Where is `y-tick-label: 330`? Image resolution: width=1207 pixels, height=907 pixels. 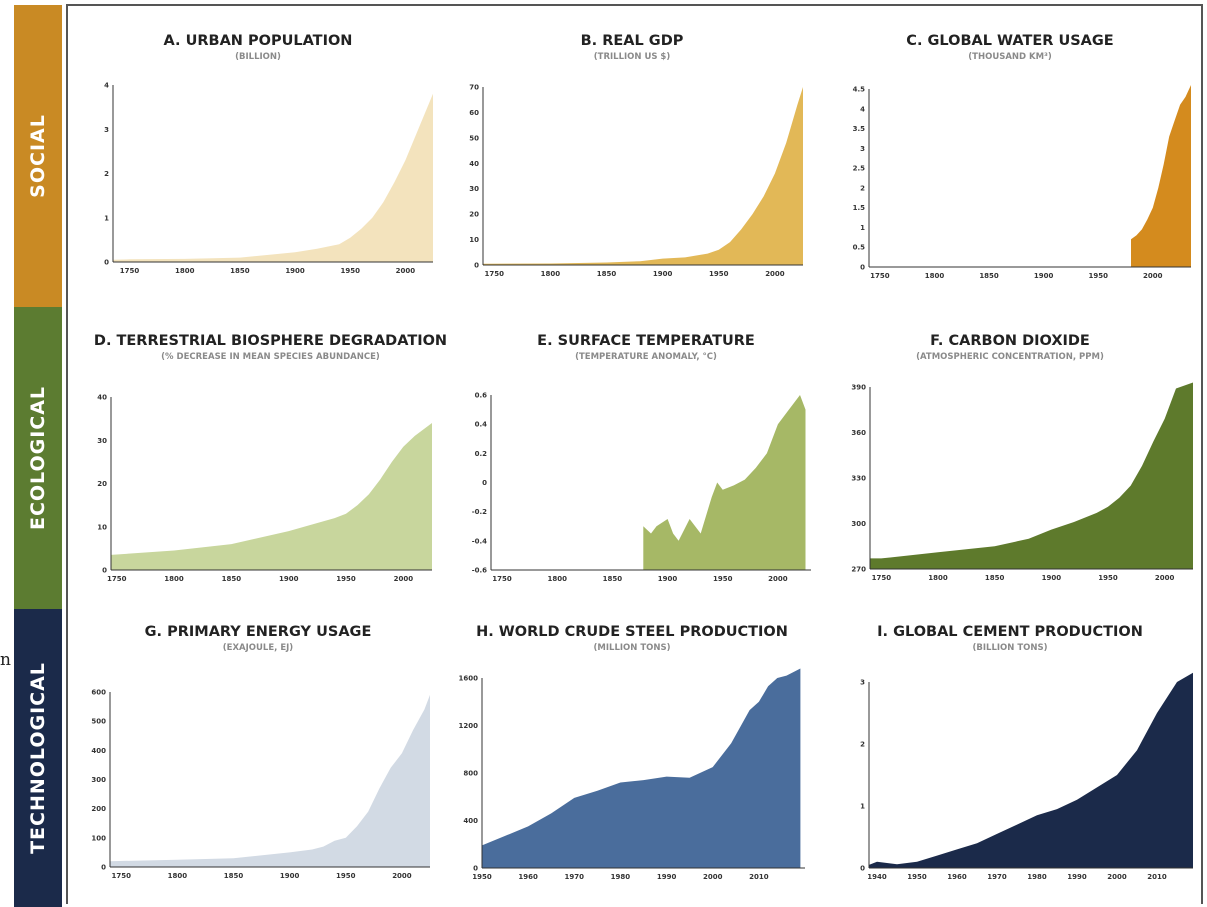 y-tick-label: 330 is located at coordinates (858, 479).